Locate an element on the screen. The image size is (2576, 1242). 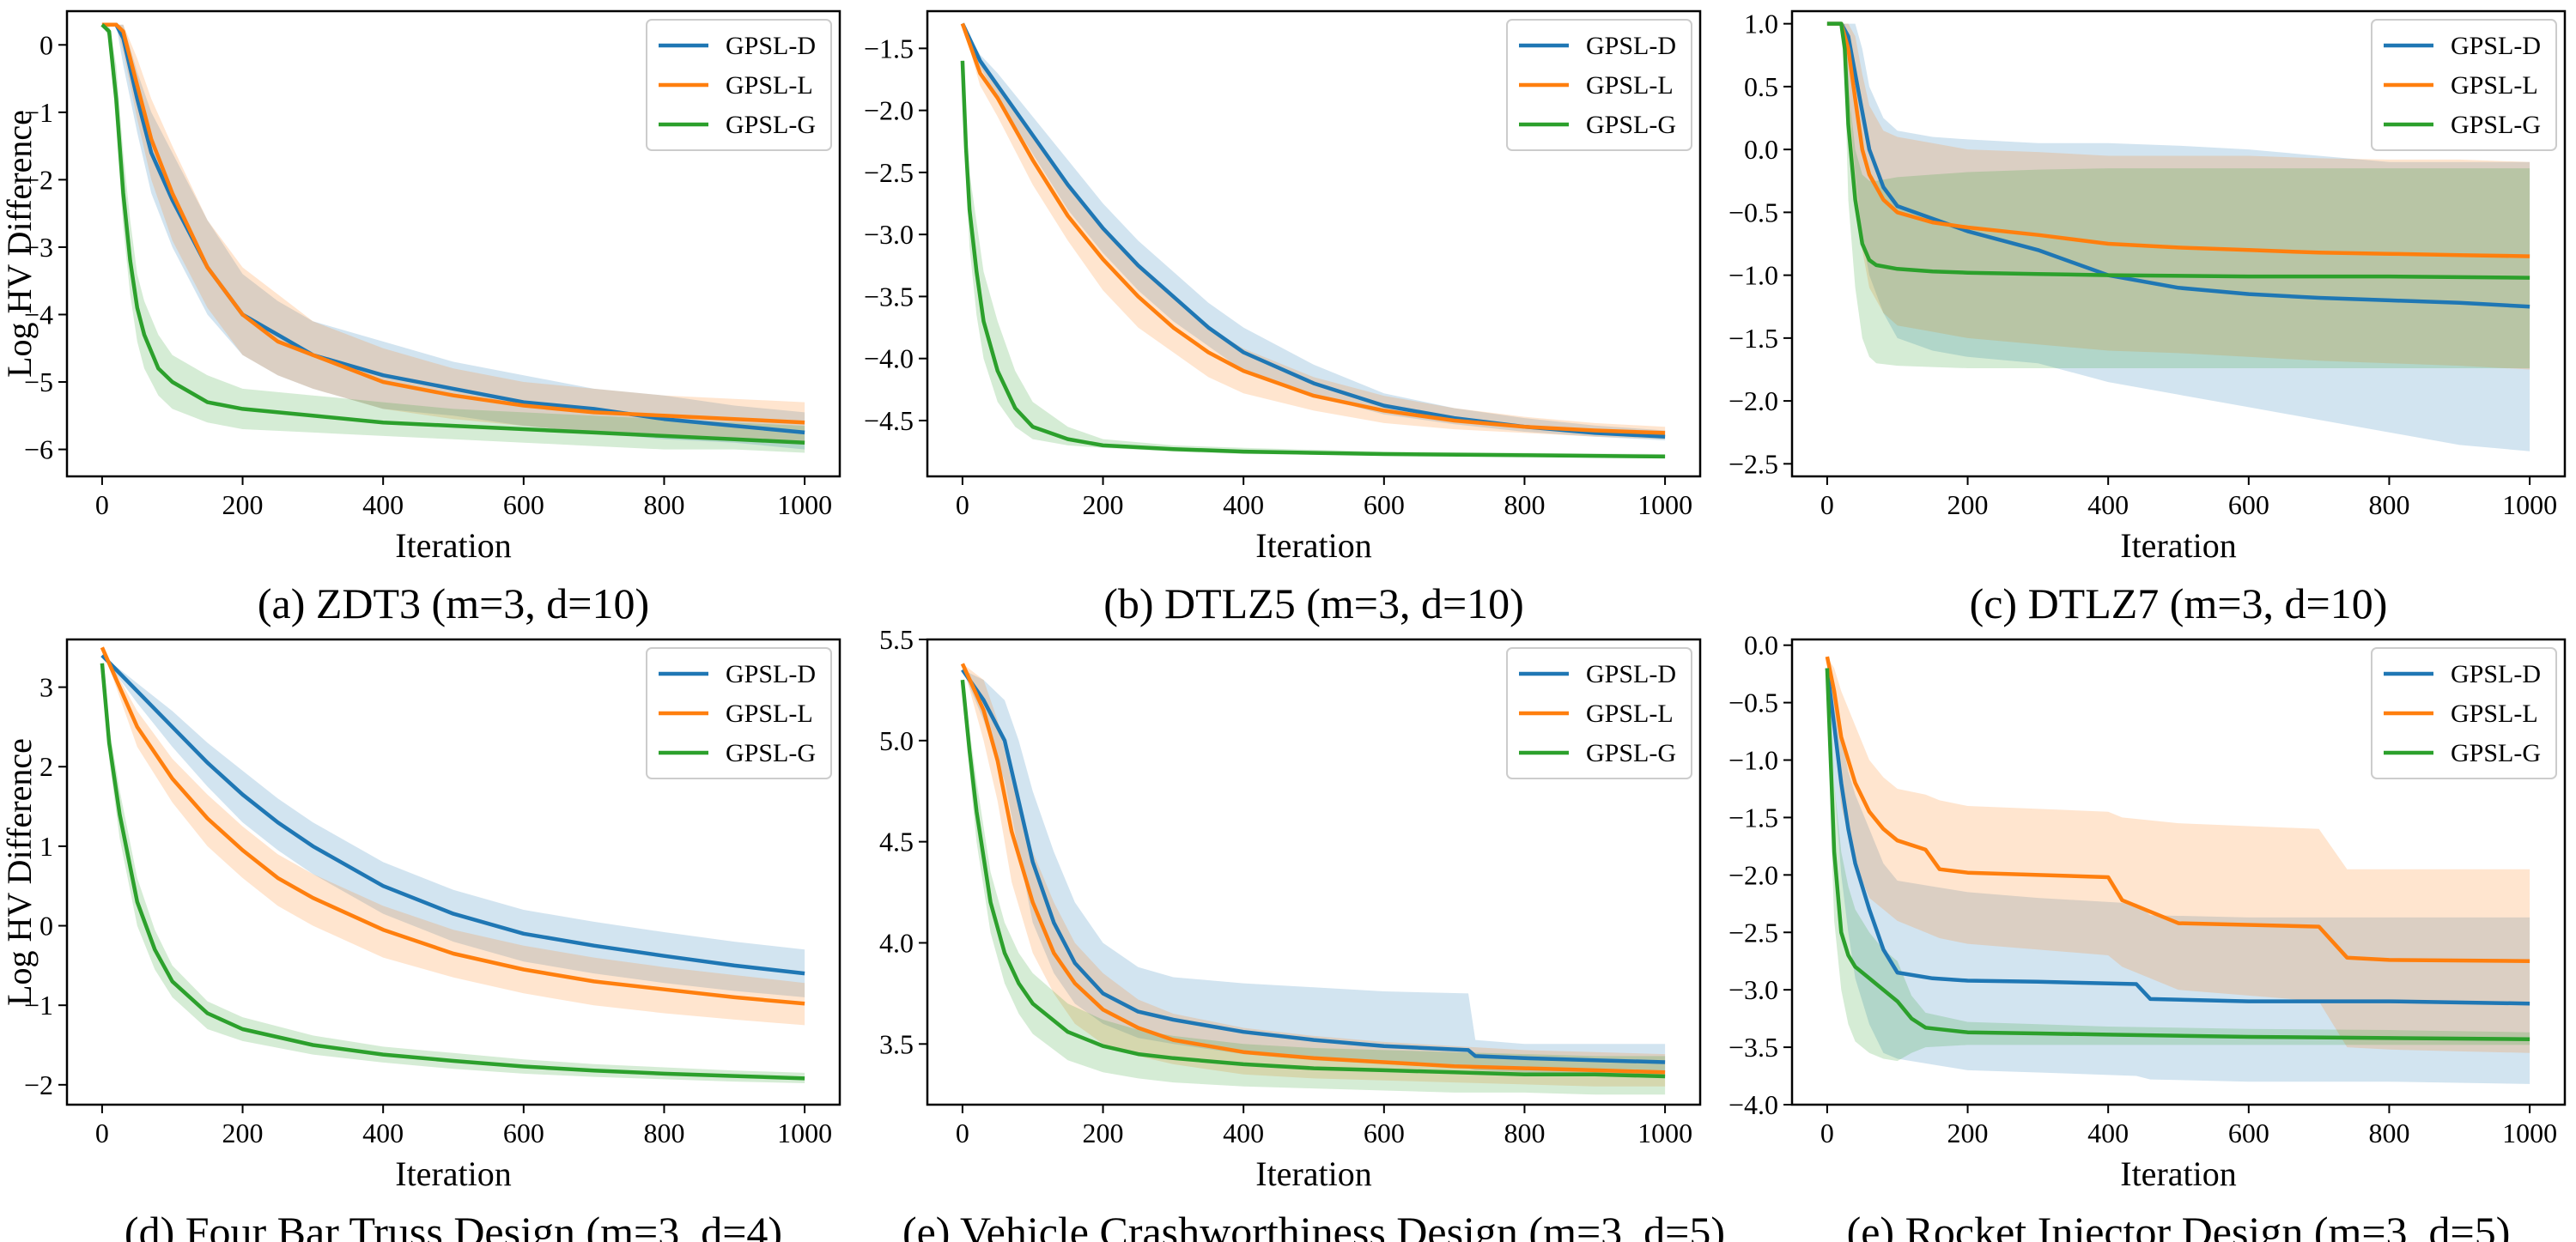
series-line-gpsl-d is located at coordinates (2178, 837).